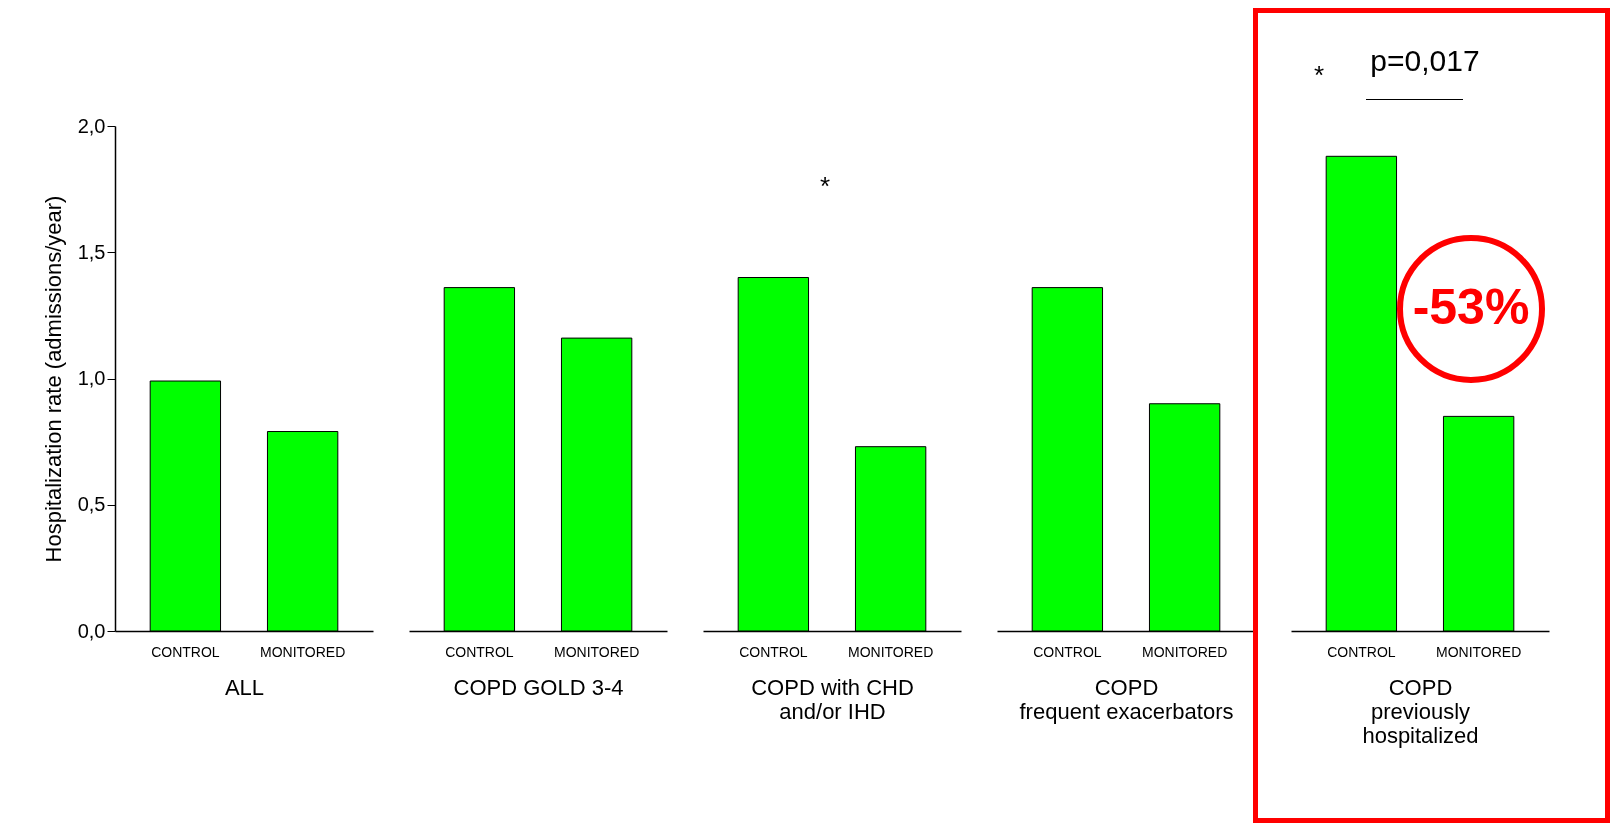  Describe the element at coordinates (1471, 307) in the screenshot. I see `annotation: -53%` at that location.